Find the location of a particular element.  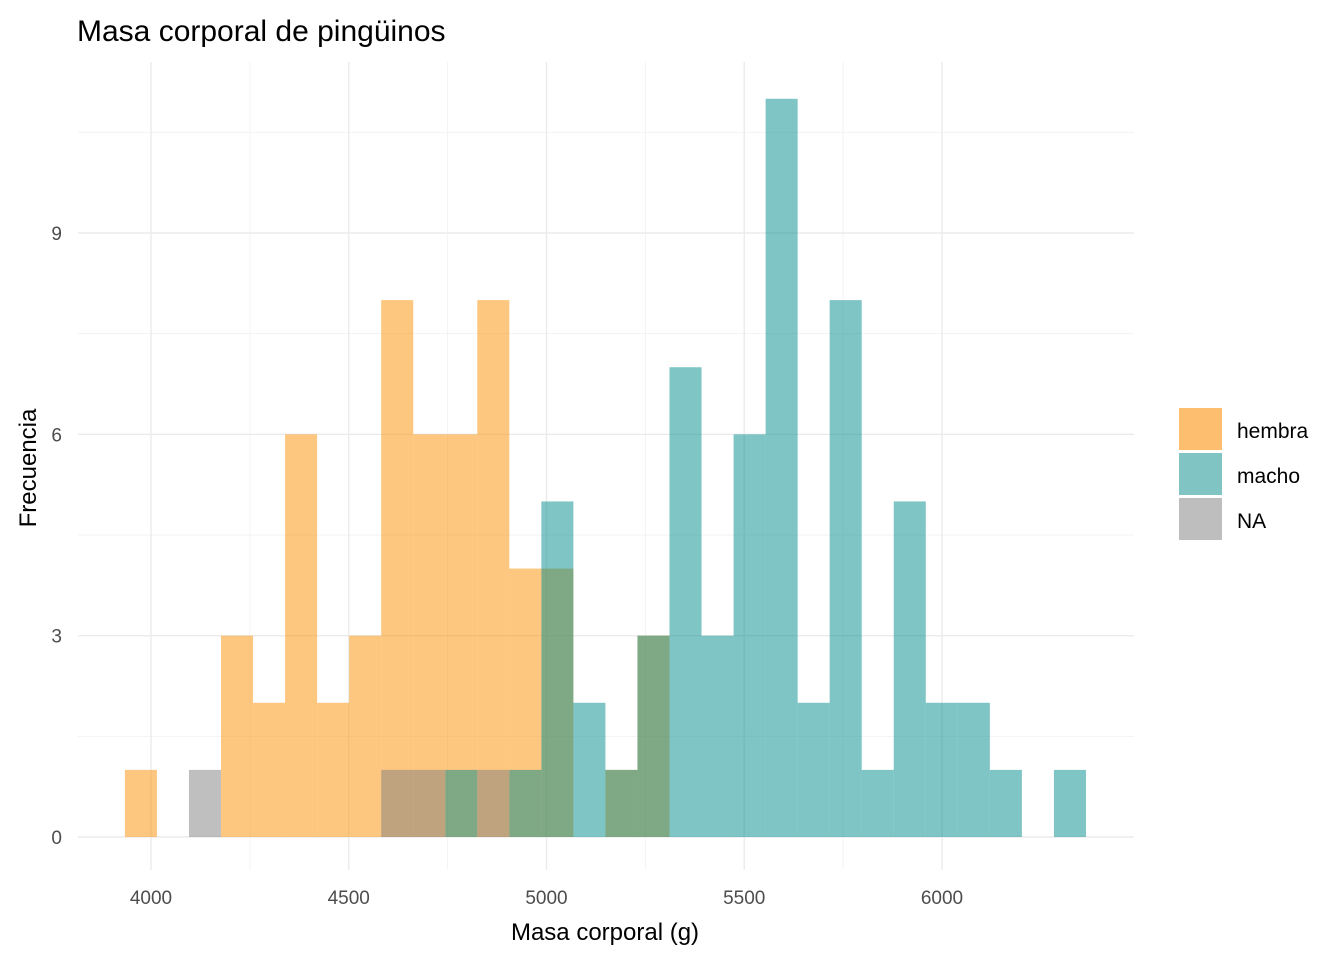

series-NA is located at coordinates (349, 803).